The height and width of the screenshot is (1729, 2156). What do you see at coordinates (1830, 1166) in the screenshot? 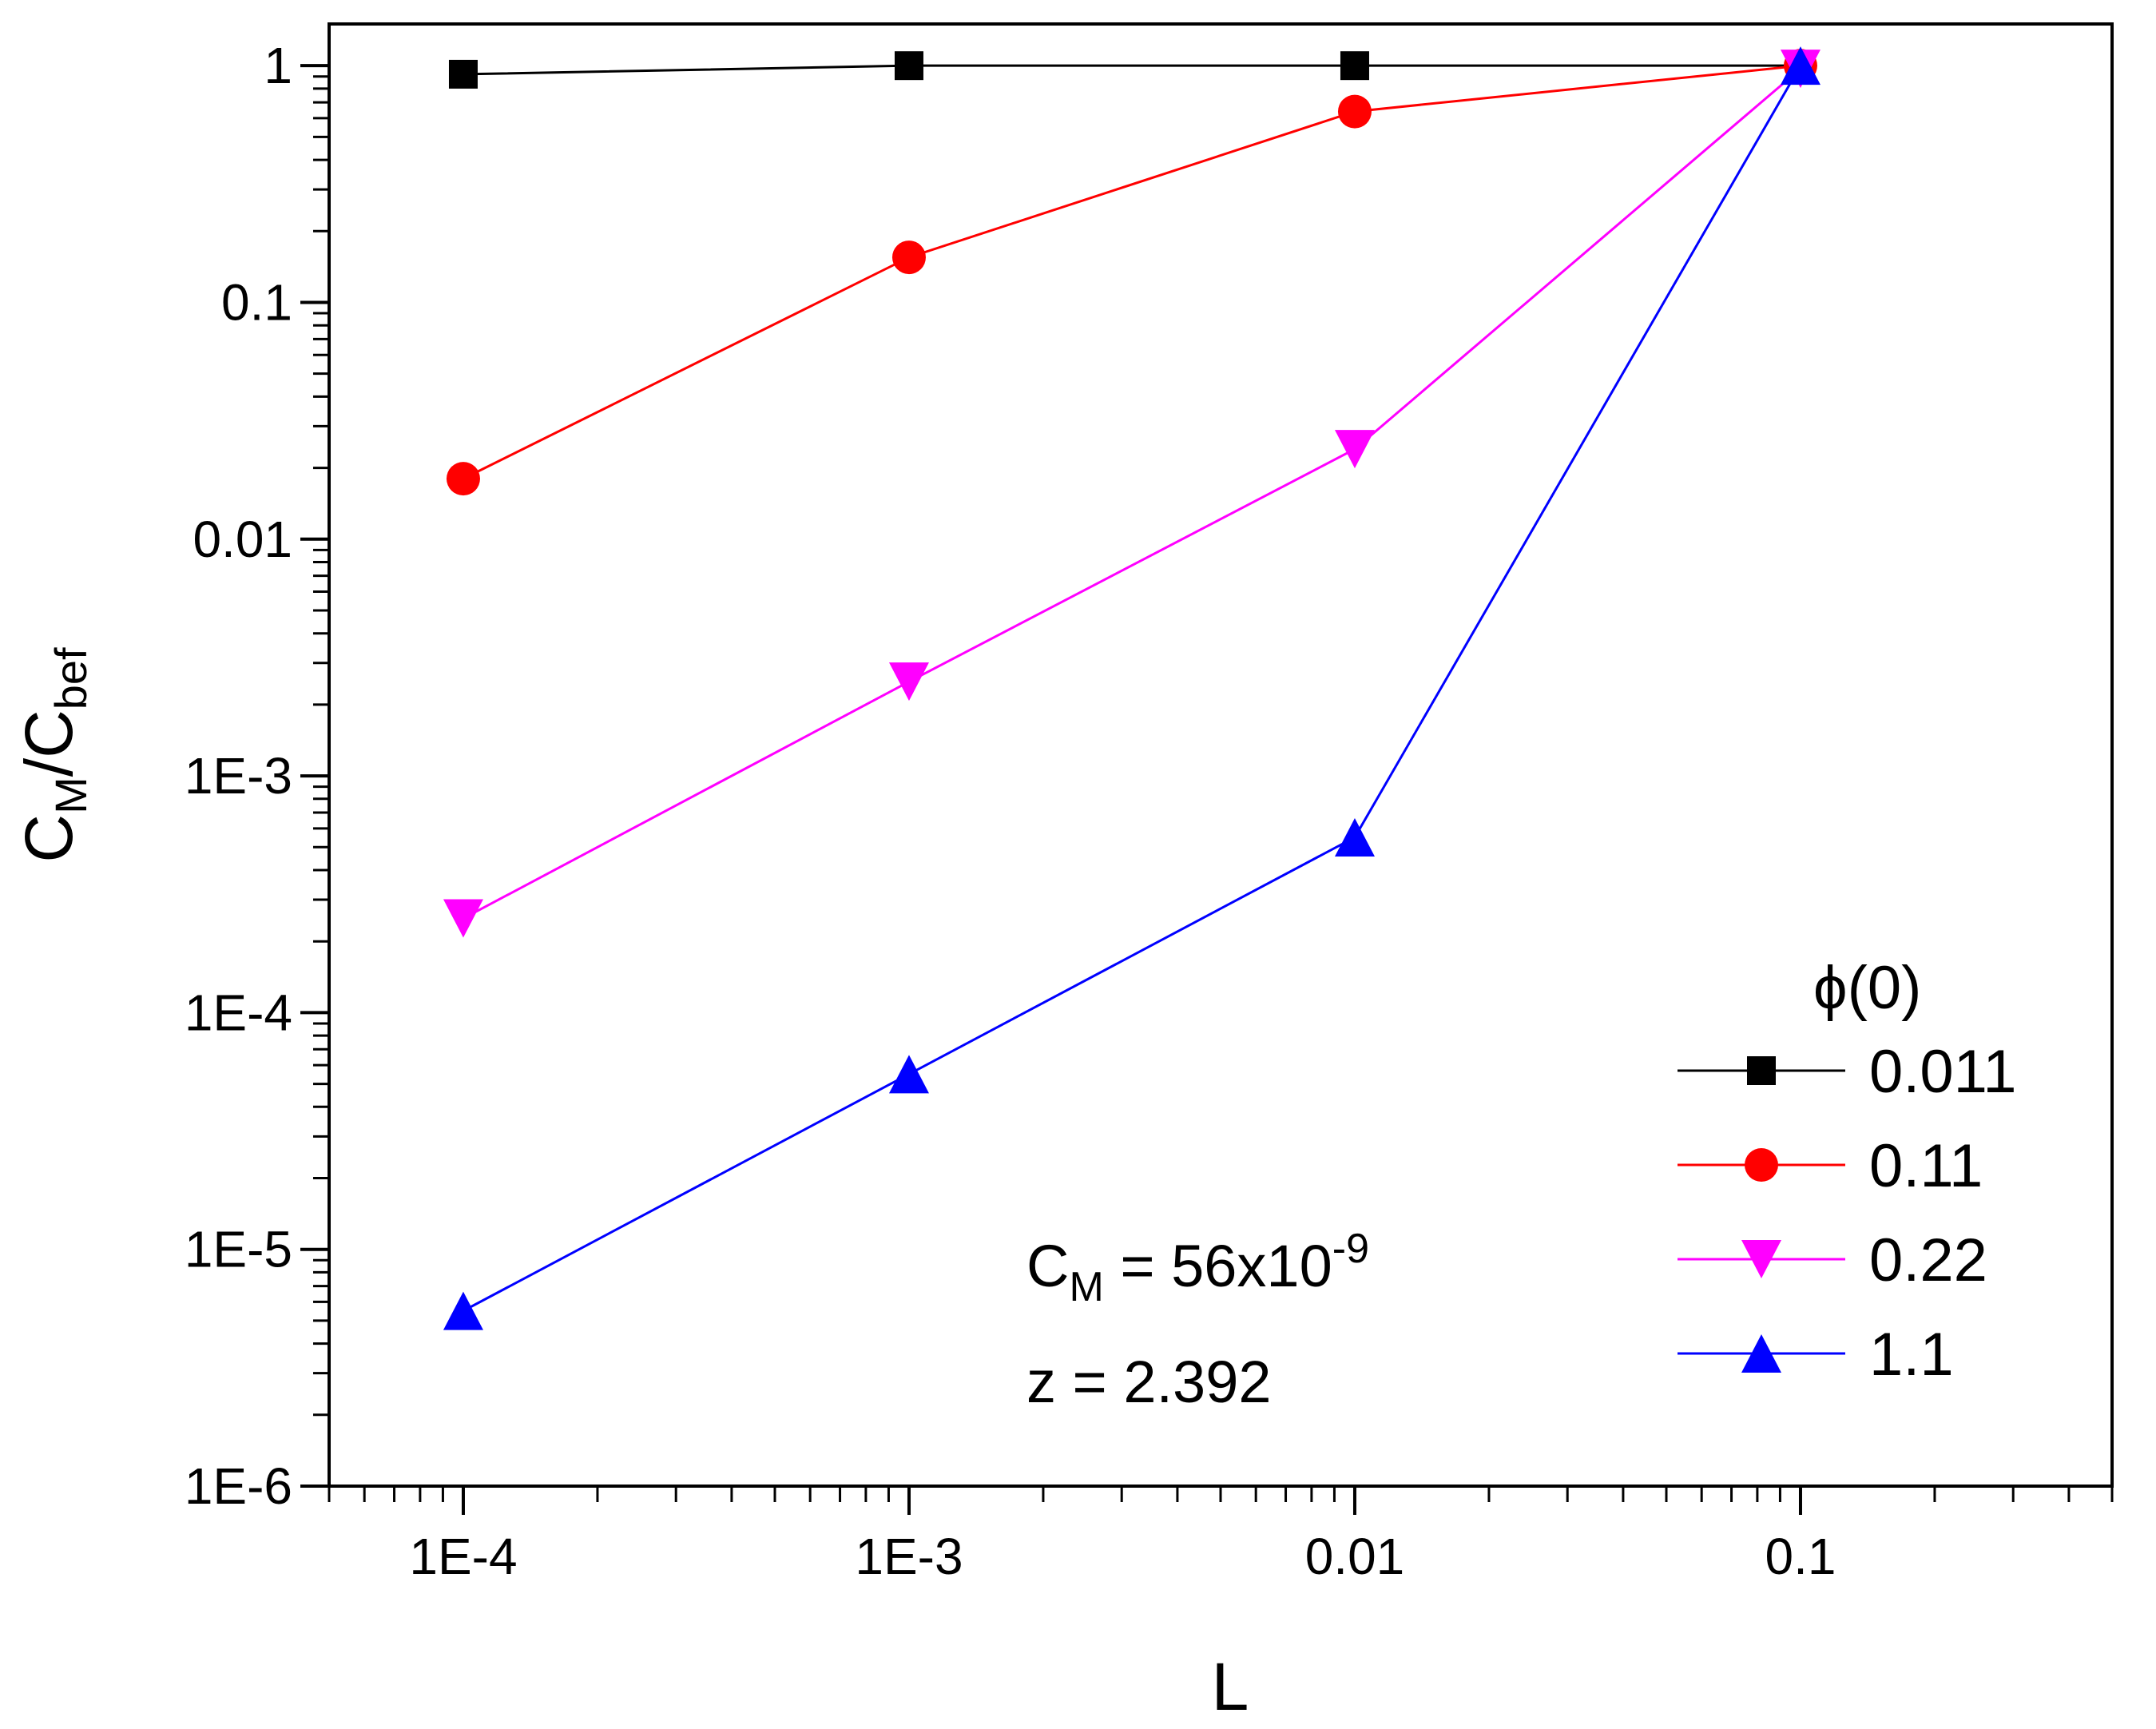
I see `legend-entry-1: 0.11` at bounding box center [1830, 1166].